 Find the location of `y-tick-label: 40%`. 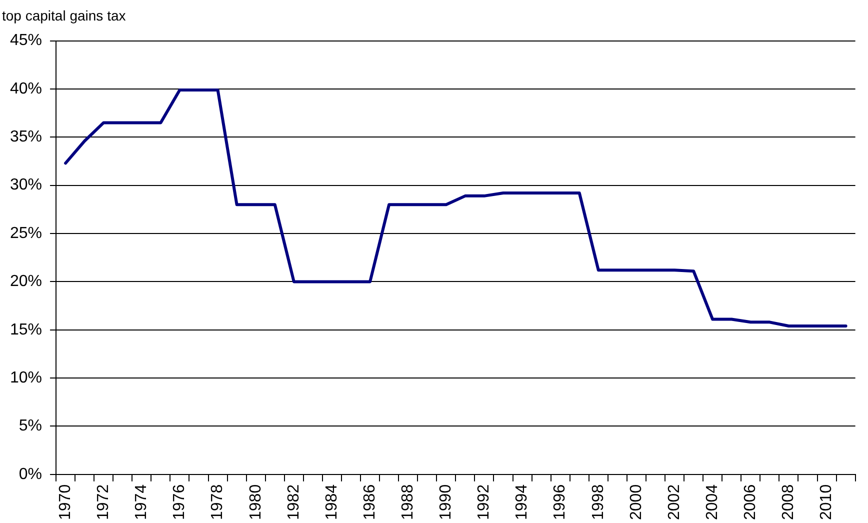

y-tick-label: 40% is located at coordinates (26, 89).